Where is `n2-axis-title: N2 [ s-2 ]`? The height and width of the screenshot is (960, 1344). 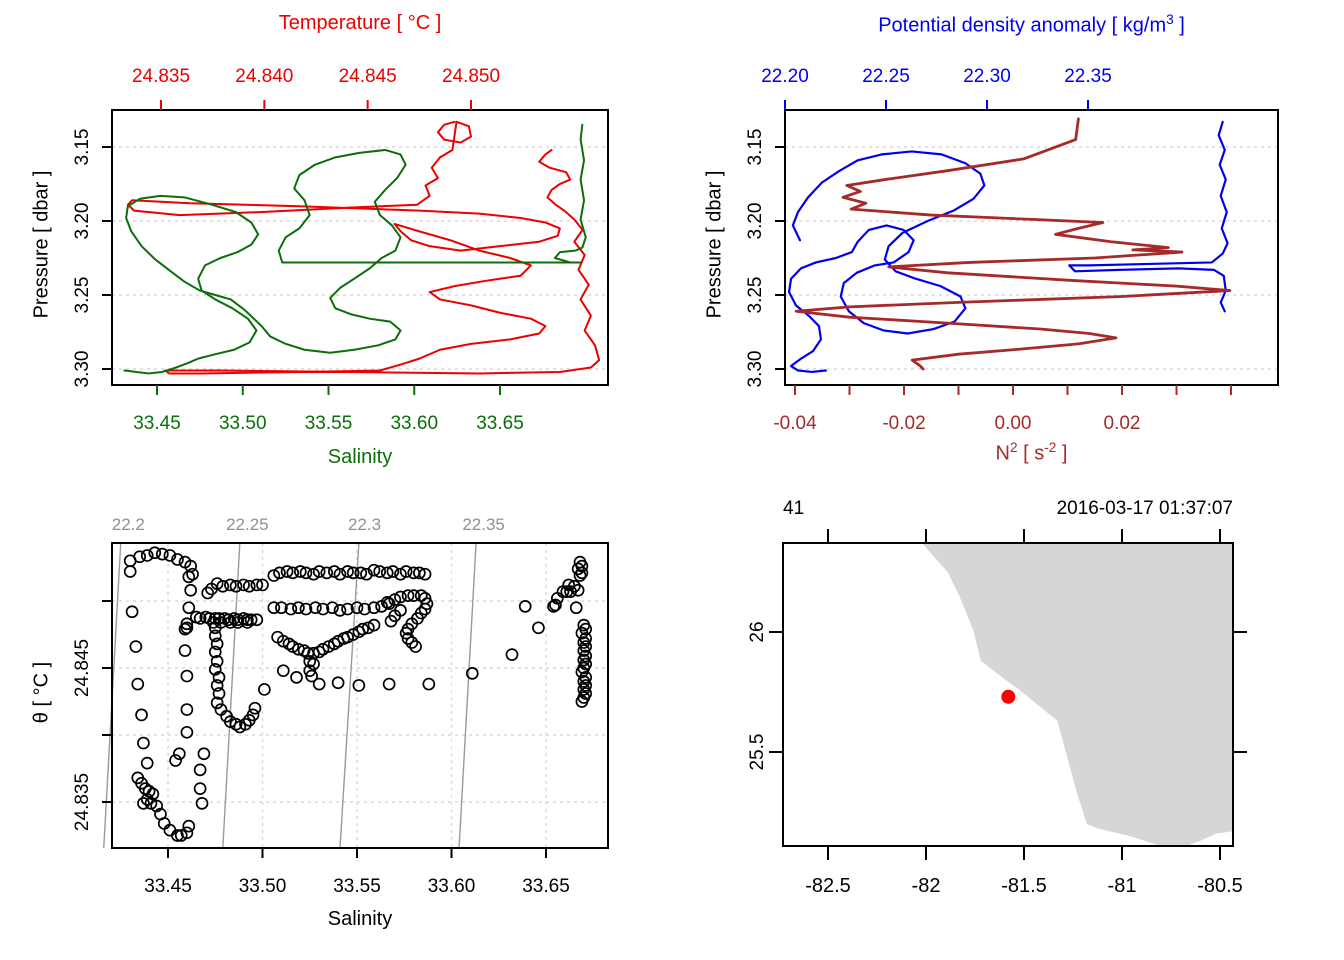 n2-axis-title: N2 [ s-2 ] is located at coordinates (1031, 453).